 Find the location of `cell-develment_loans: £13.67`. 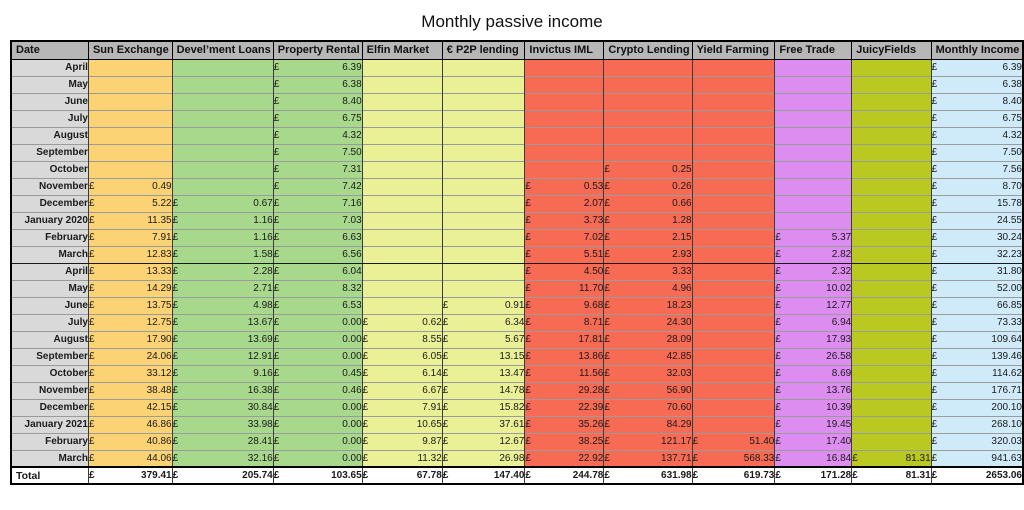

cell-develment_loans: £13.67 is located at coordinates (222, 322).